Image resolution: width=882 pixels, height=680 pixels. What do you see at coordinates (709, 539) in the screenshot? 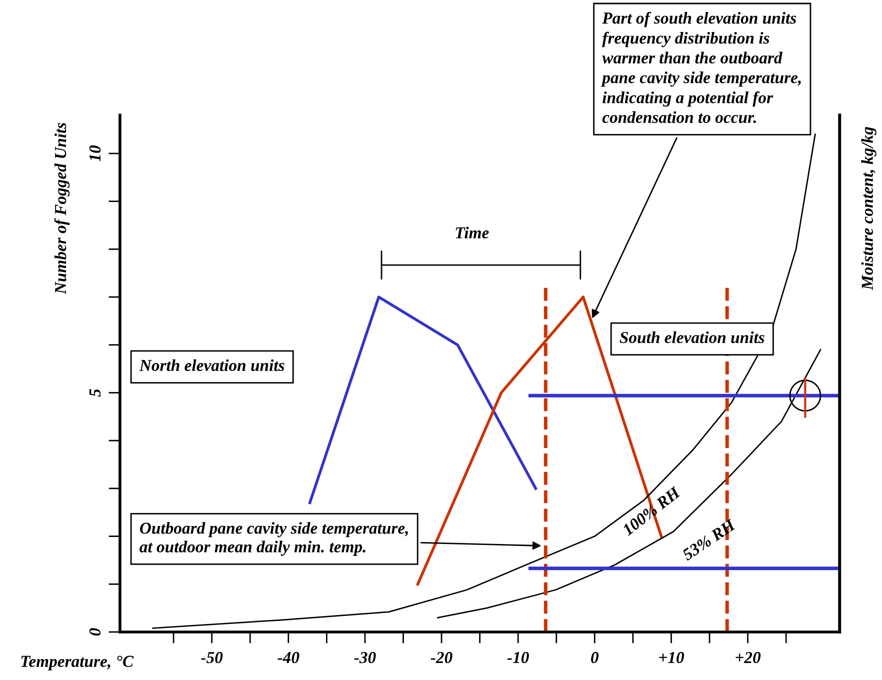
I see `annotation: 53% RH` at bounding box center [709, 539].